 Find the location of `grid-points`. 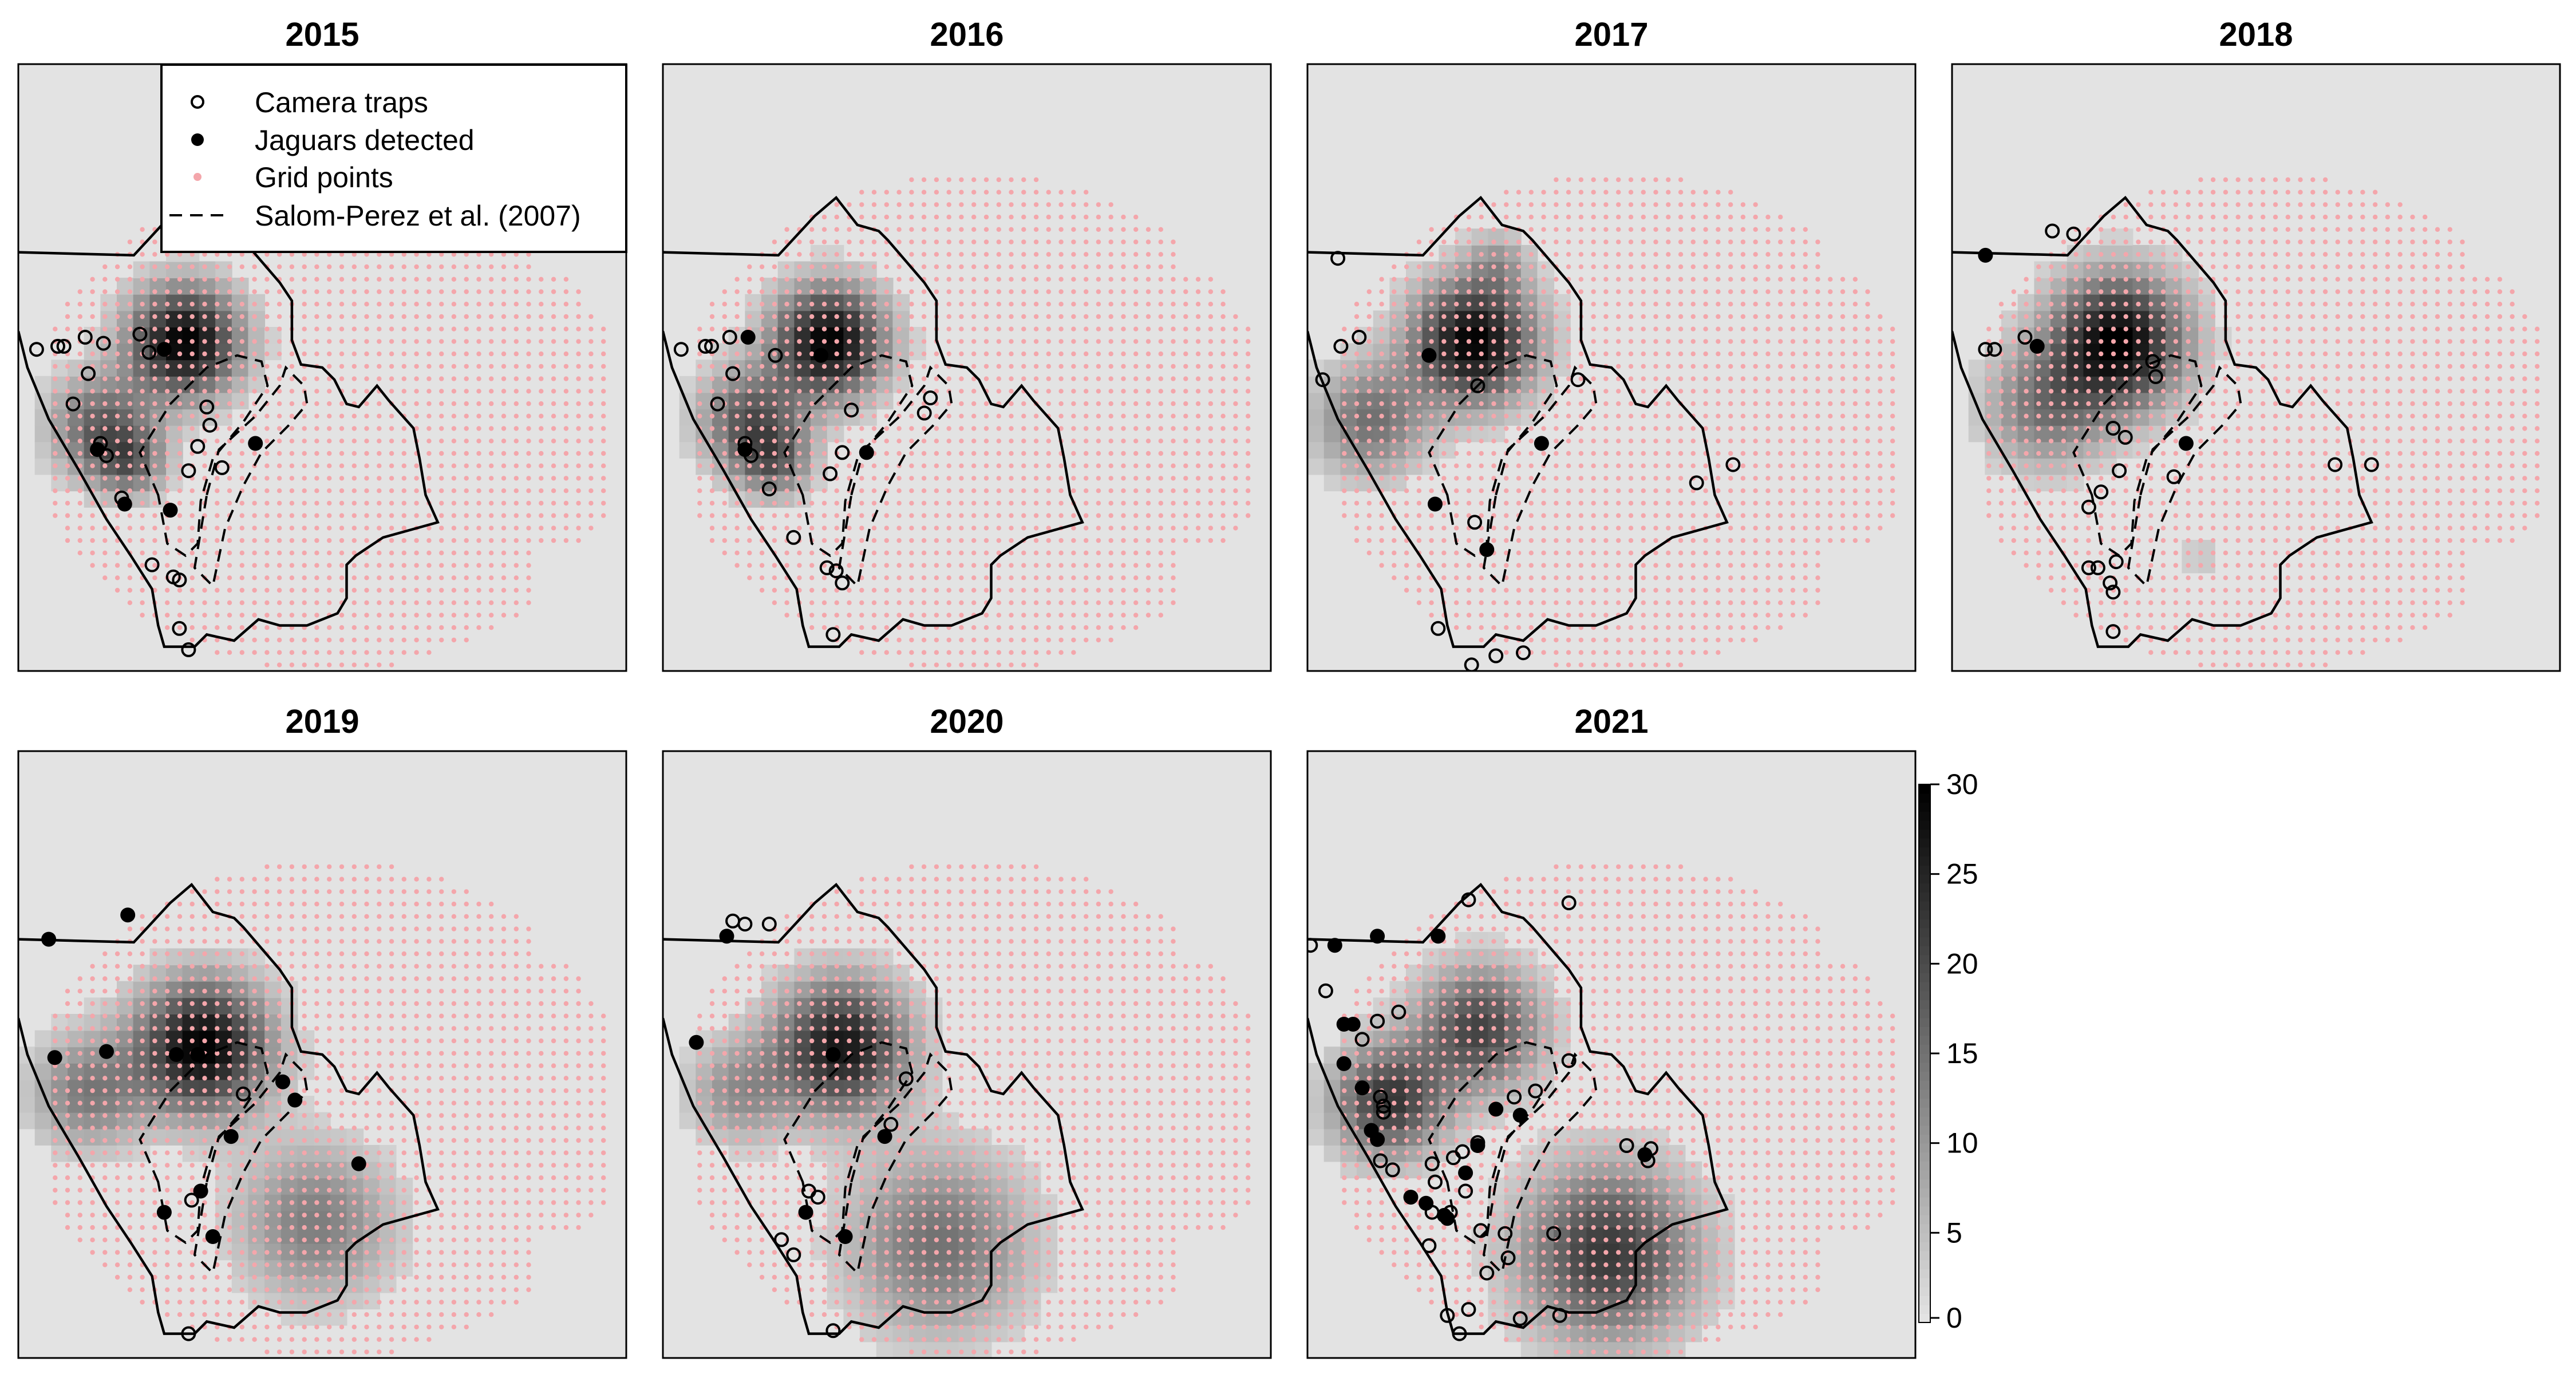

grid-points is located at coordinates (329, 423).